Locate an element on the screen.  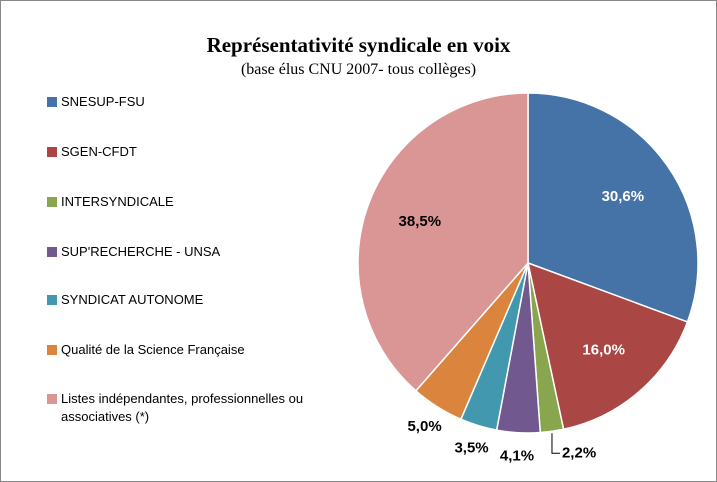
data-label: 16,0% is located at coordinates (603, 349).